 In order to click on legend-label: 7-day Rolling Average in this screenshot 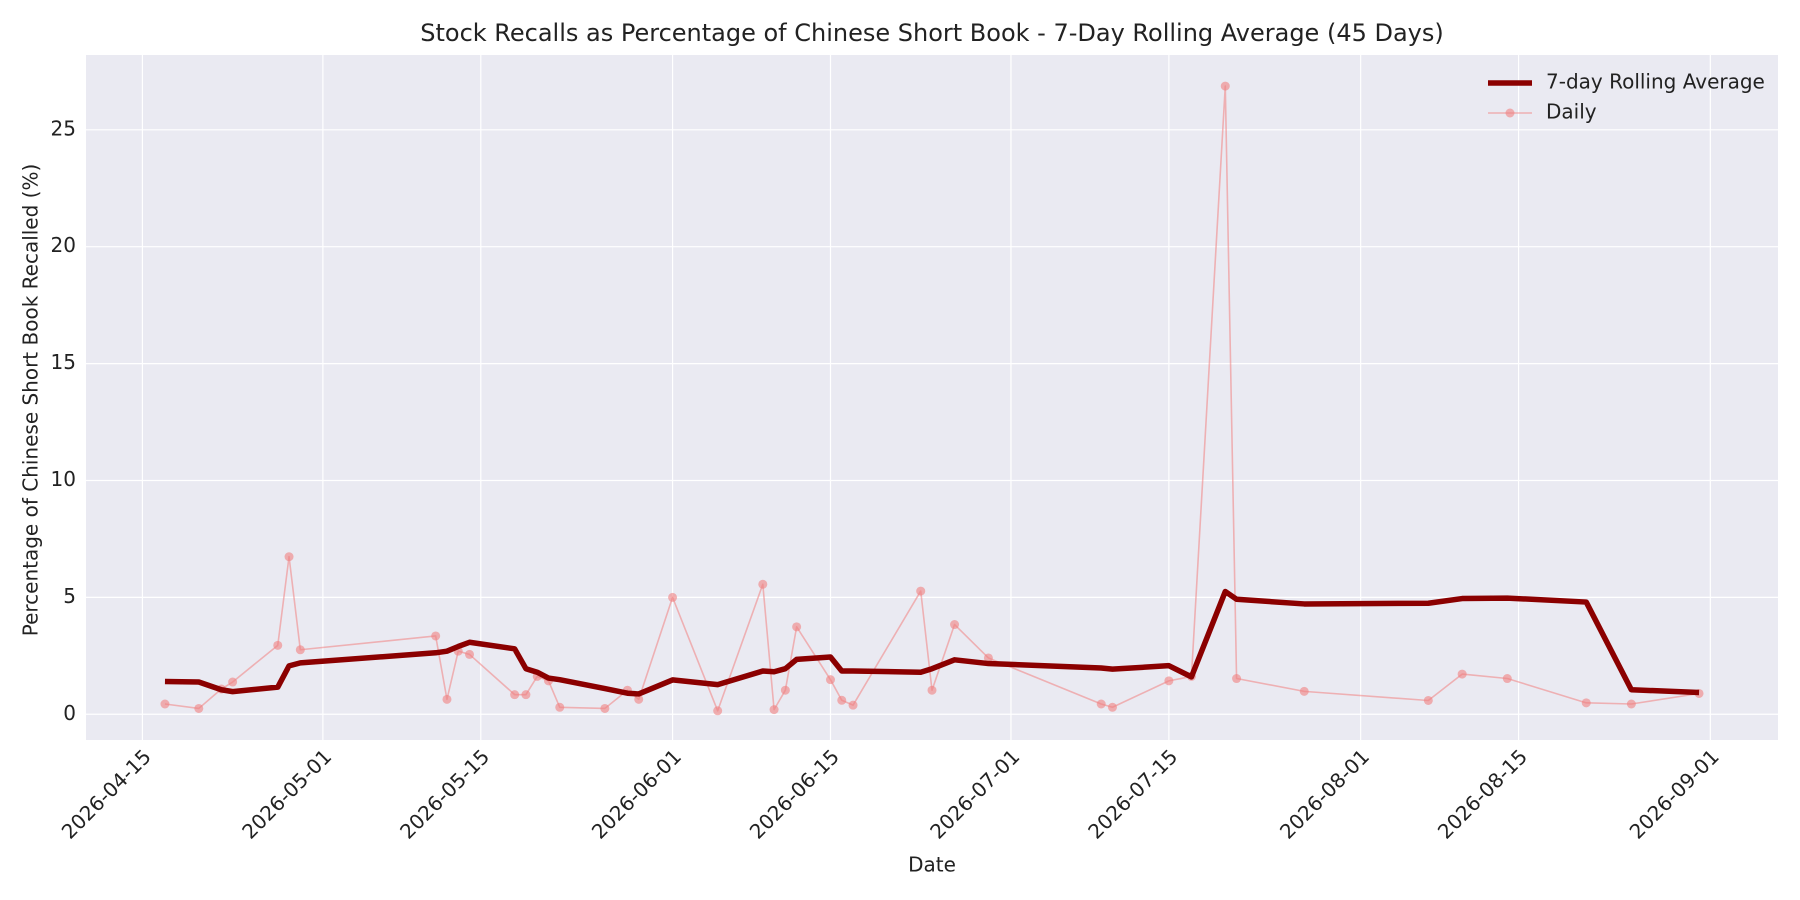, I will do `click(1655, 82)`.